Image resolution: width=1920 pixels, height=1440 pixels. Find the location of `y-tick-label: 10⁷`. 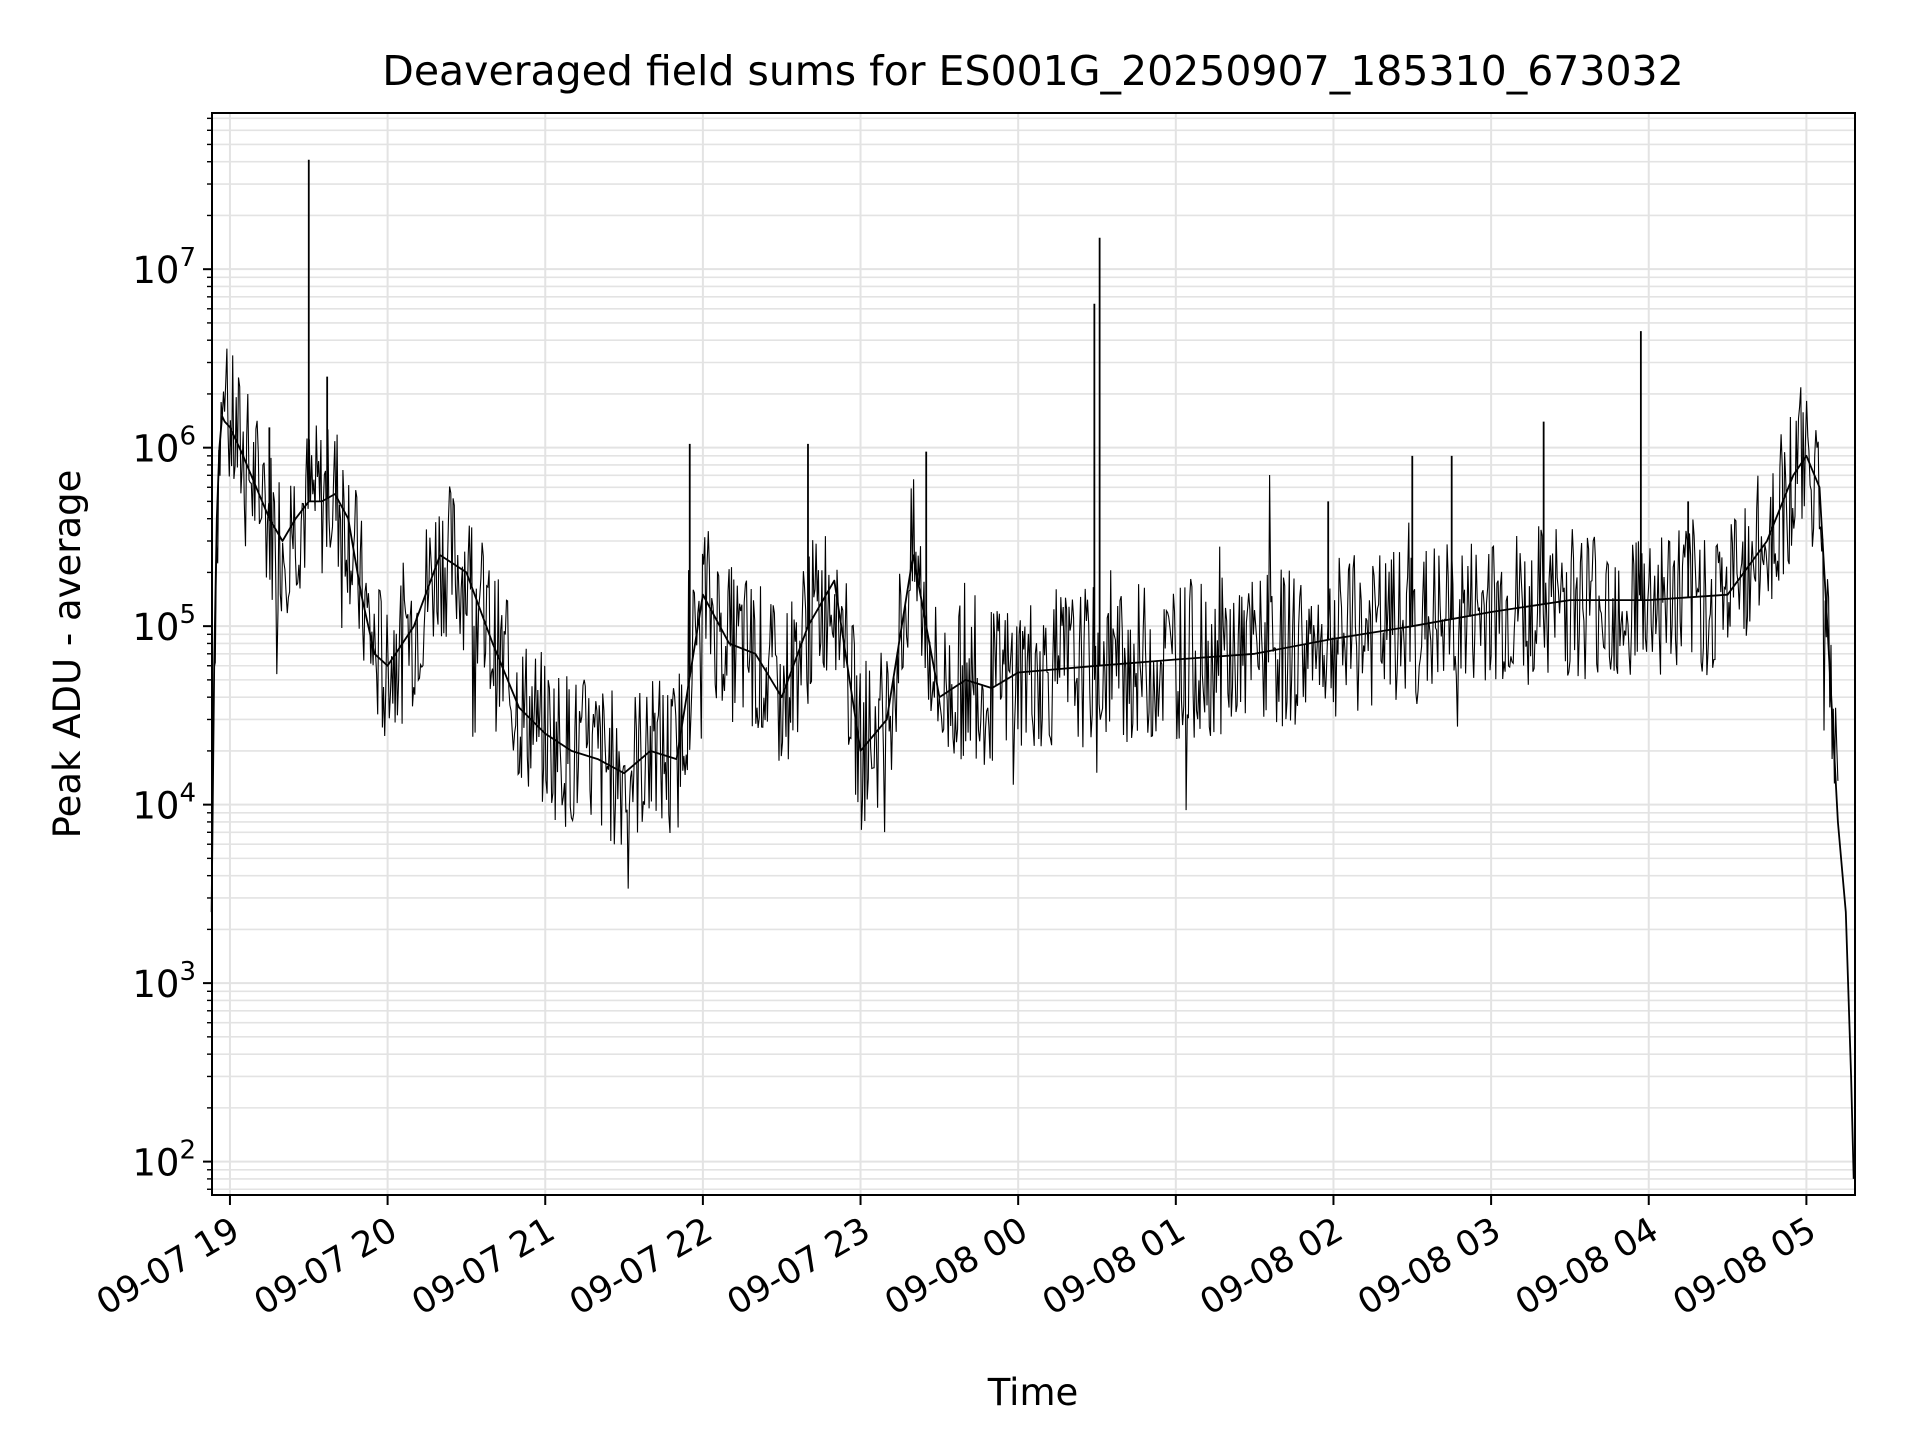

y-tick-label: 10⁷ is located at coordinates (164, 267).